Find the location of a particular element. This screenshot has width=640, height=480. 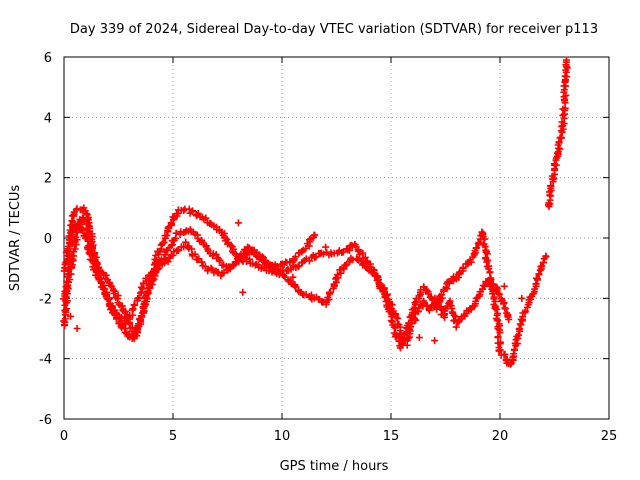

x-axis-label: GPS time / hours is located at coordinates (334, 466).